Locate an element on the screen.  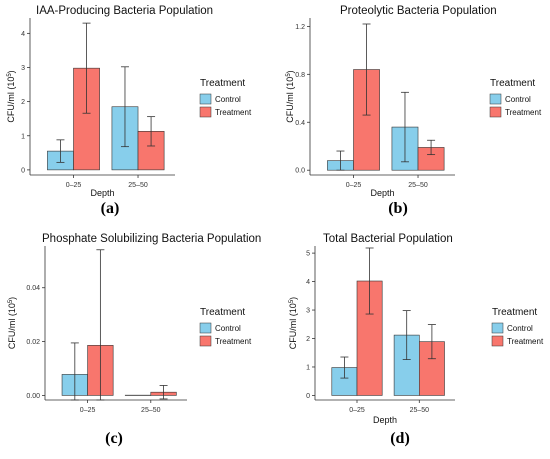
y-tick-label: 5 is located at coordinates (308, 254).